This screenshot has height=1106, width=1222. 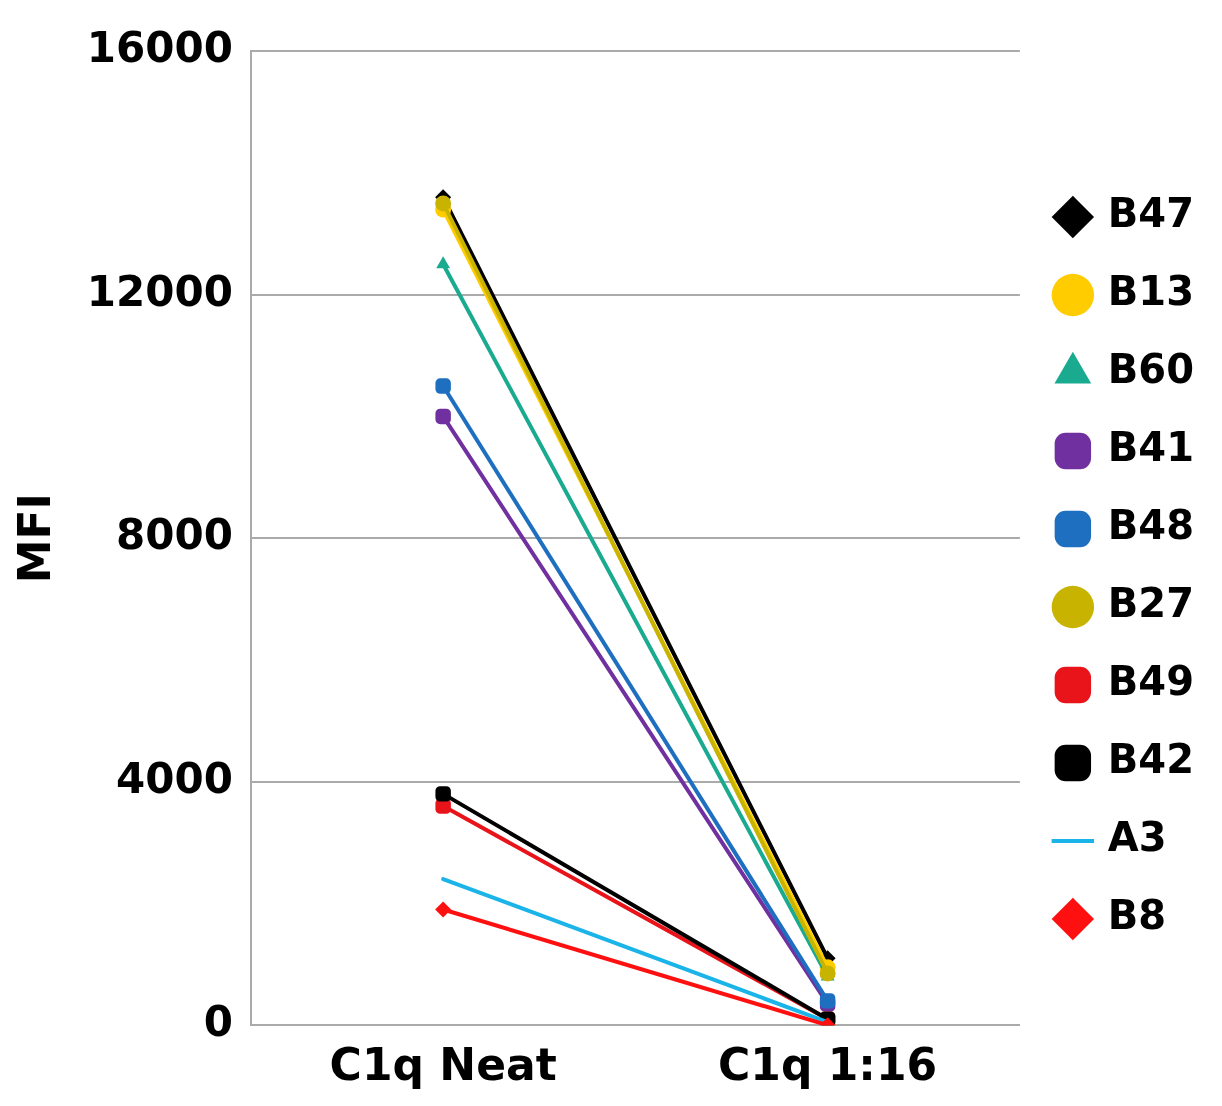 I want to click on y-axis-title: MFI, so click(x=34, y=538).